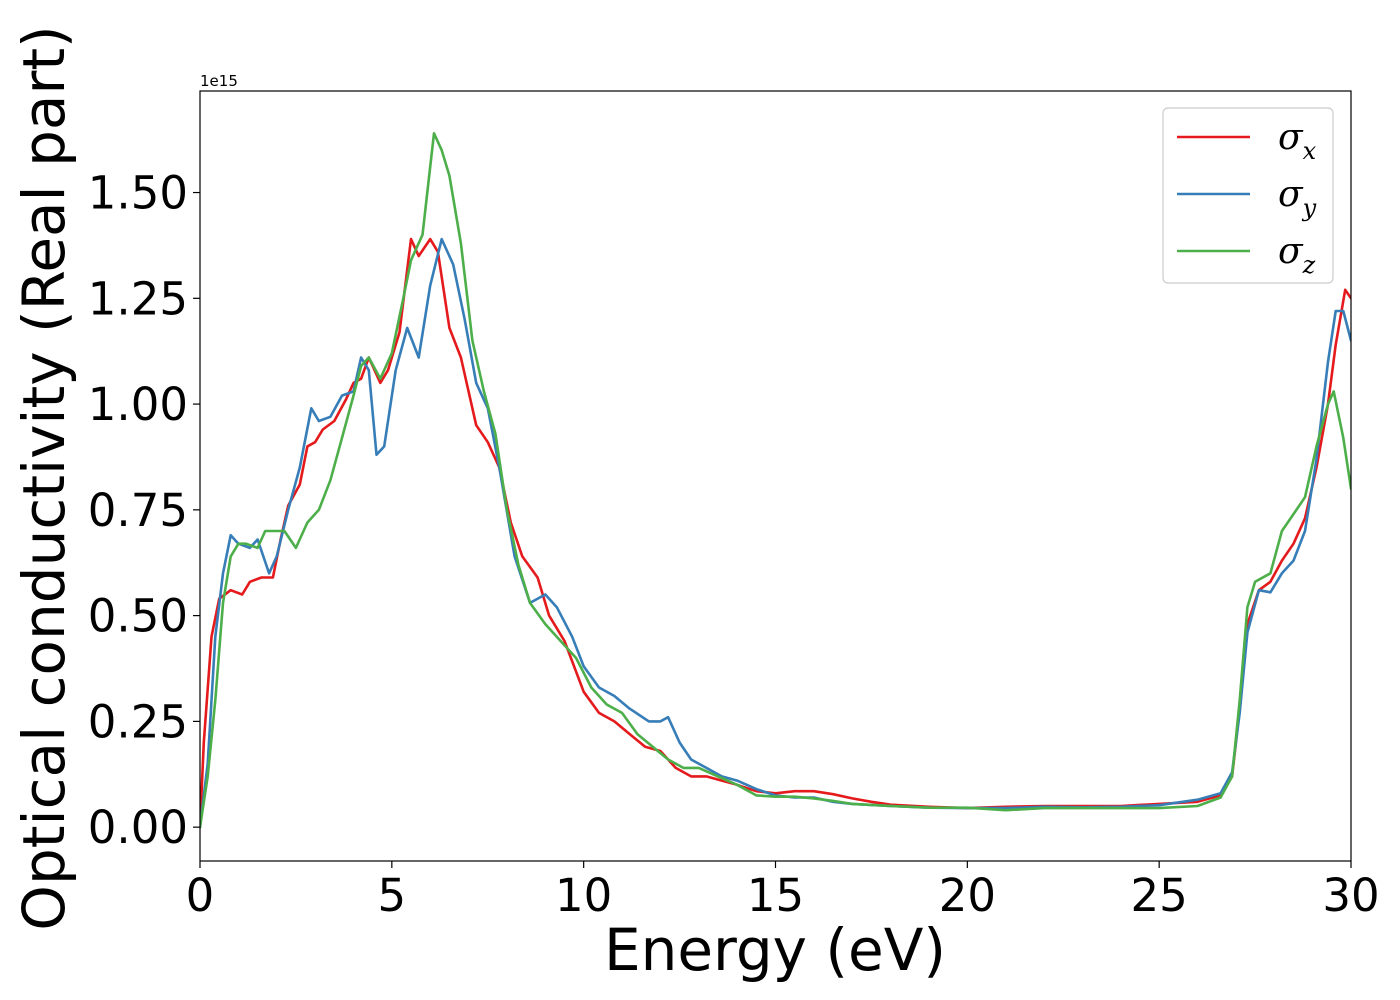 Image resolution: width=1400 pixels, height=1000 pixels. I want to click on y-tick-label: 0.25, so click(138, 721).